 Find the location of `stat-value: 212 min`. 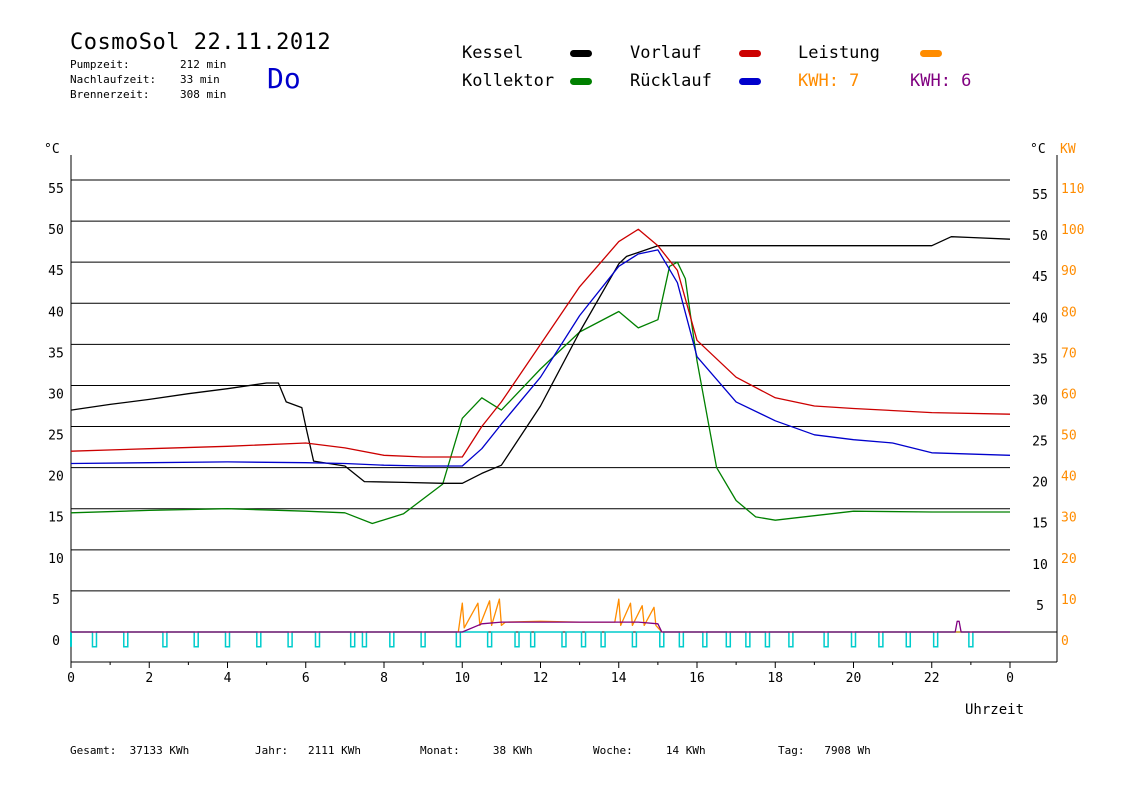

stat-value: 212 min is located at coordinates (203, 64).